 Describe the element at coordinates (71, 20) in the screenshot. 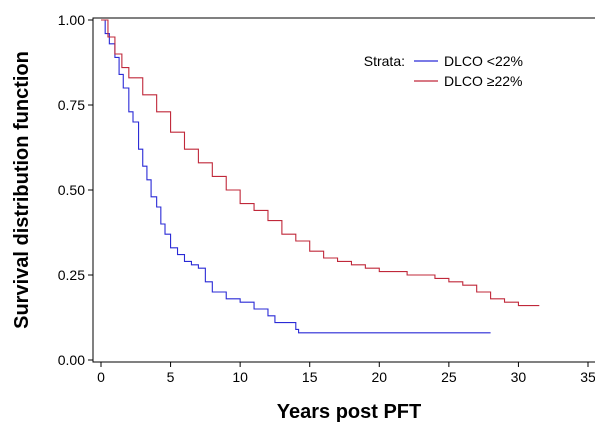

I see `y-tick-label: 1.00` at that location.